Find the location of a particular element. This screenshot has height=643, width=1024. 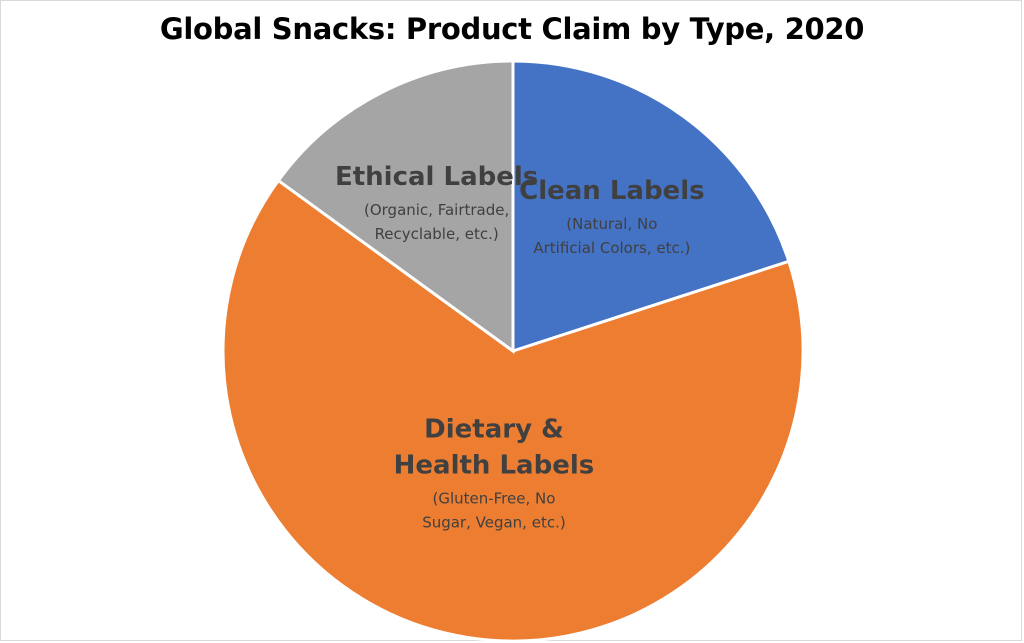

slice-label-description: (Gluten-Free, No is located at coordinates (493, 498).